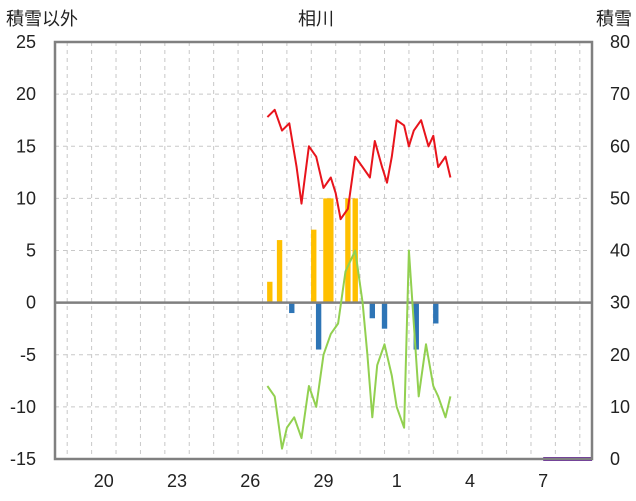  Describe the element at coordinates (26, 94) in the screenshot. I see `y-left-tick-label: 20` at that location.